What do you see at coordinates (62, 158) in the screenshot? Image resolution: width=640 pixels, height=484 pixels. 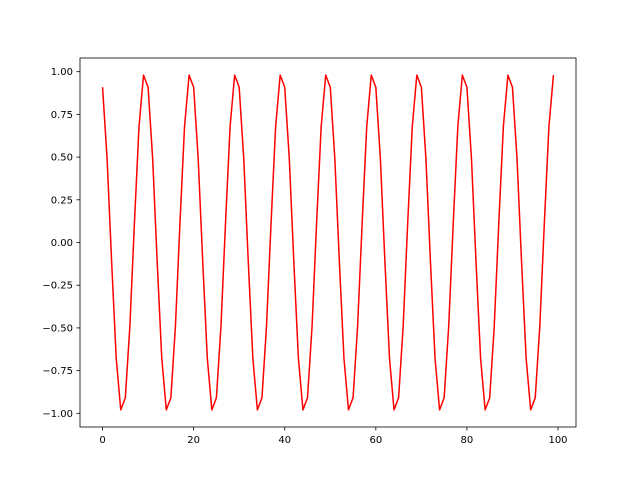 I see `y-tick-label: 0.50` at bounding box center [62, 158].